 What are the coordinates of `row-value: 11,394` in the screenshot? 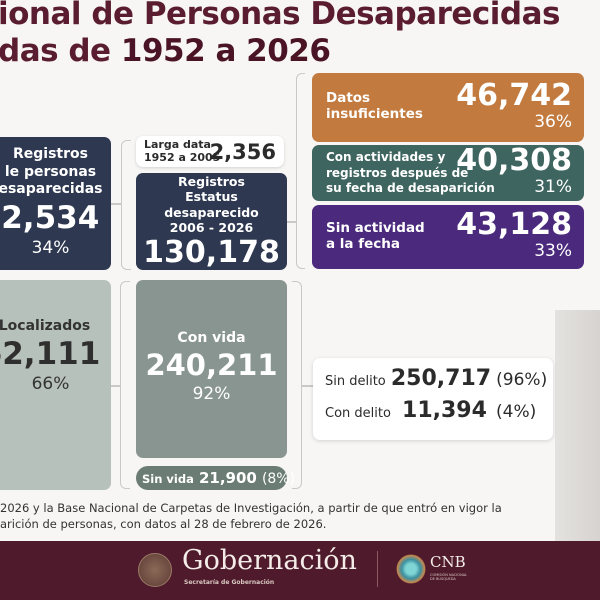 It's located at (444, 410).